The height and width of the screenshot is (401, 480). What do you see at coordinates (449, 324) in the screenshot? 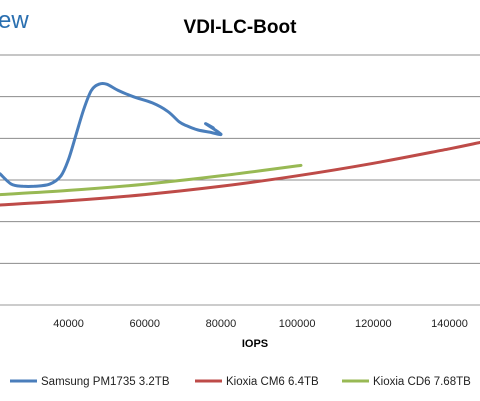
I see `x-tick-label: 140000` at bounding box center [449, 324].